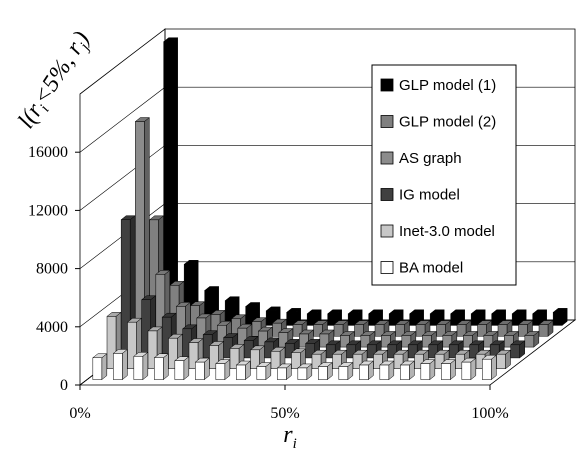  Describe the element at coordinates (447, 85) in the screenshot. I see `legend-label: GLP model (1)` at that location.